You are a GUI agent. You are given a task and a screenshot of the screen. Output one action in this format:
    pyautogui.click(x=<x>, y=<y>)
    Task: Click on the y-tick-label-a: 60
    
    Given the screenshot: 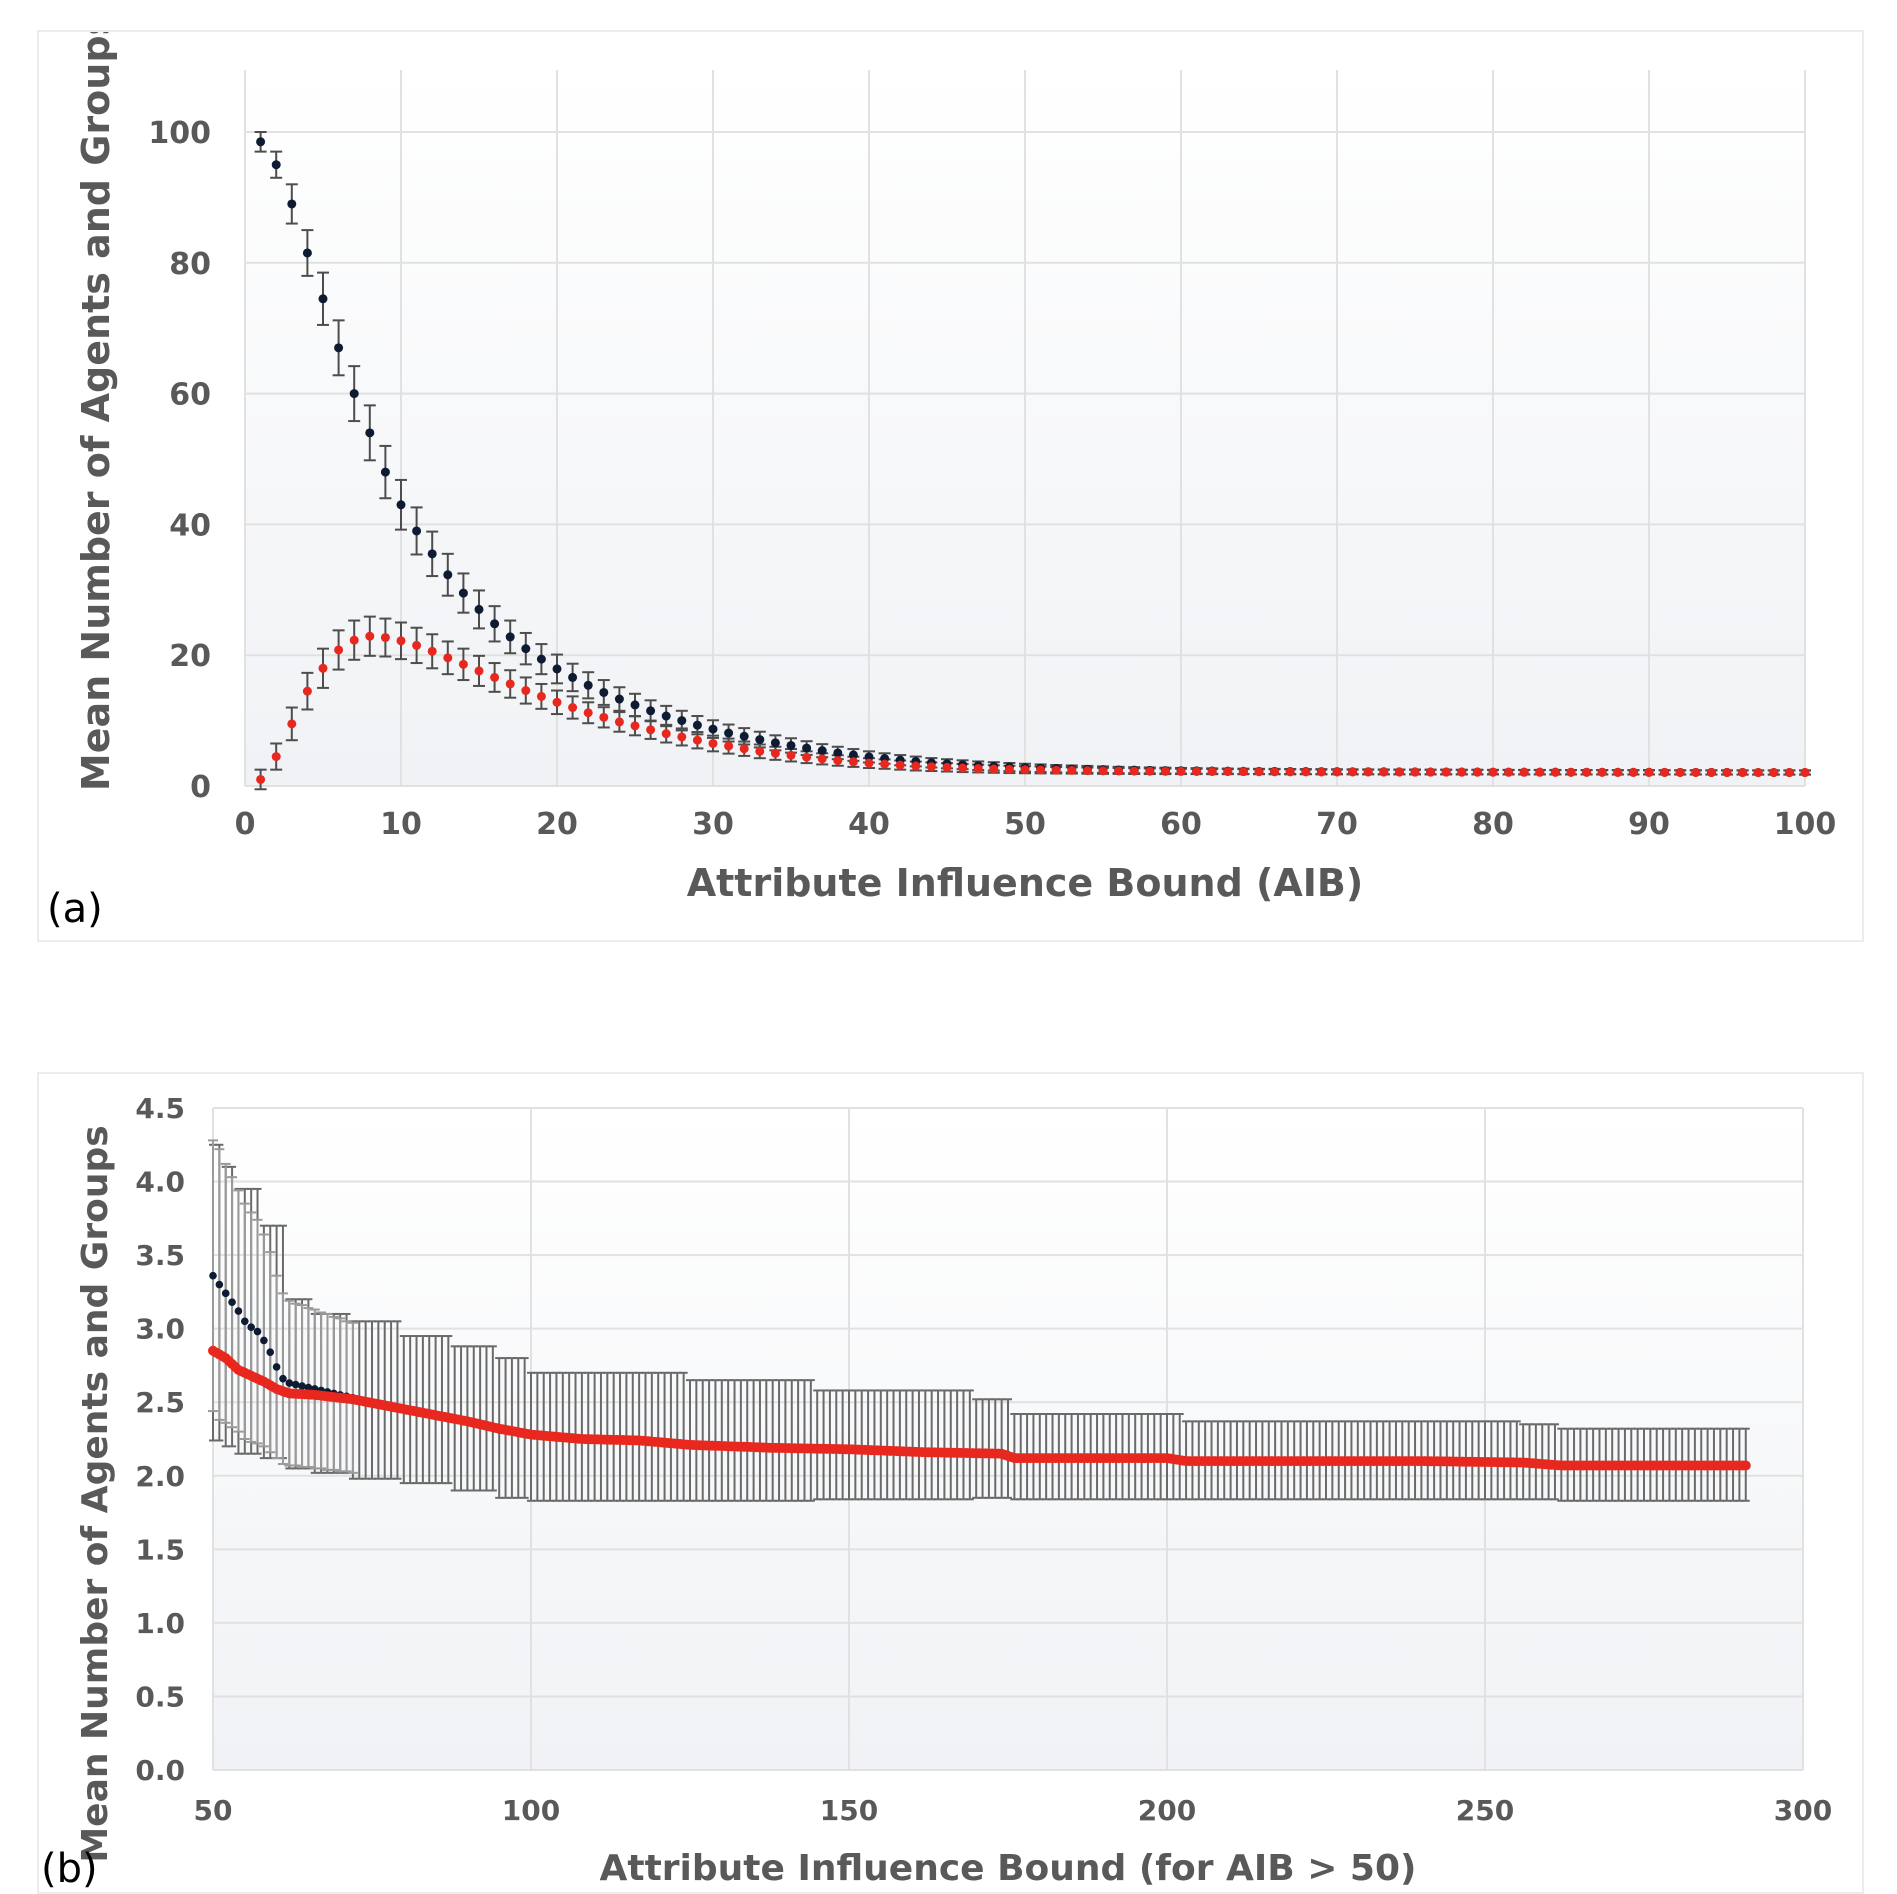 What is the action you would take?
    pyautogui.click(x=190, y=395)
    